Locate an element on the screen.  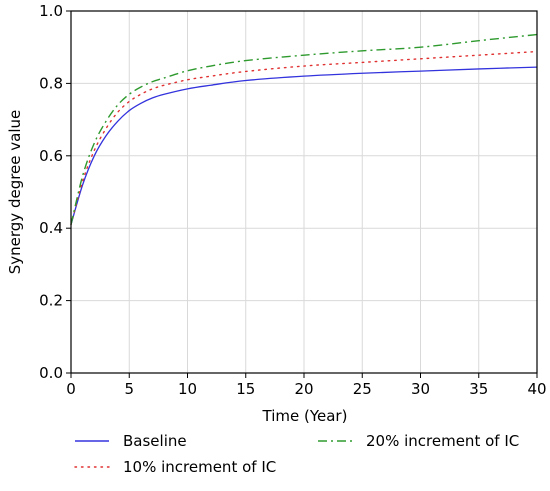
x-tick-label: 25 is located at coordinates (362, 389).